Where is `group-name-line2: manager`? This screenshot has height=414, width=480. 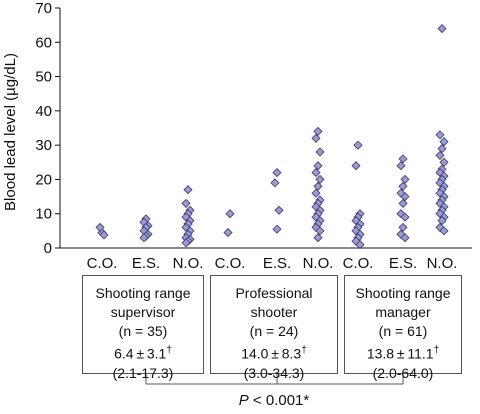
group-name-line2: manager is located at coordinates (403, 312).